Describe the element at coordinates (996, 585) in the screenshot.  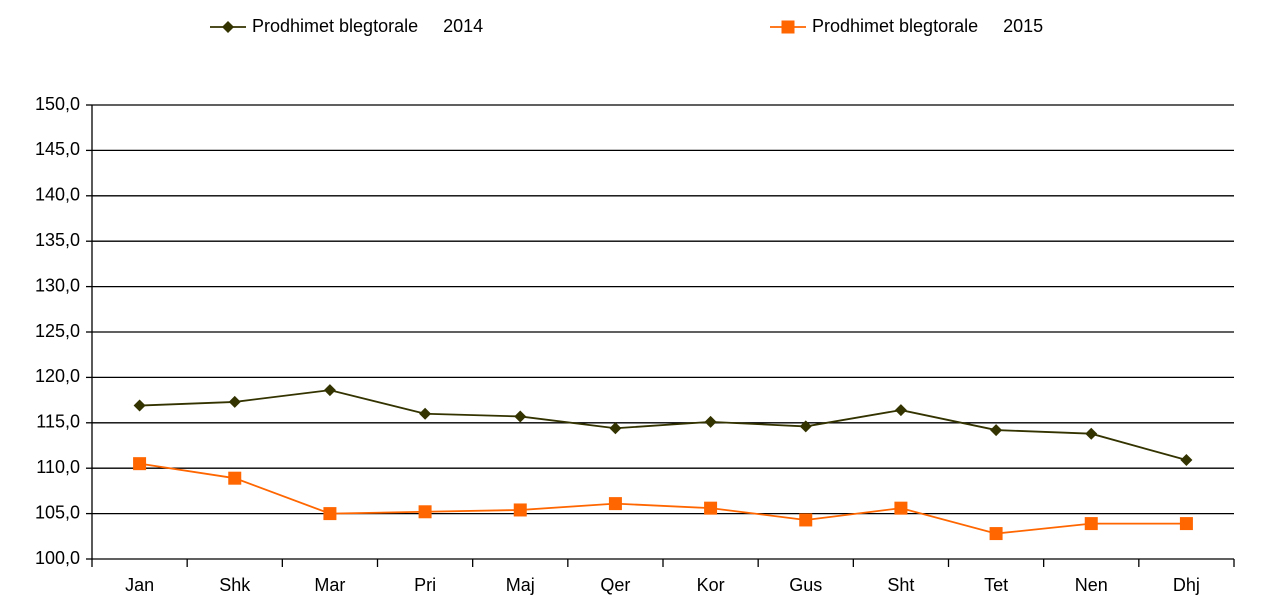
I see `x-tick-label: Tet` at that location.